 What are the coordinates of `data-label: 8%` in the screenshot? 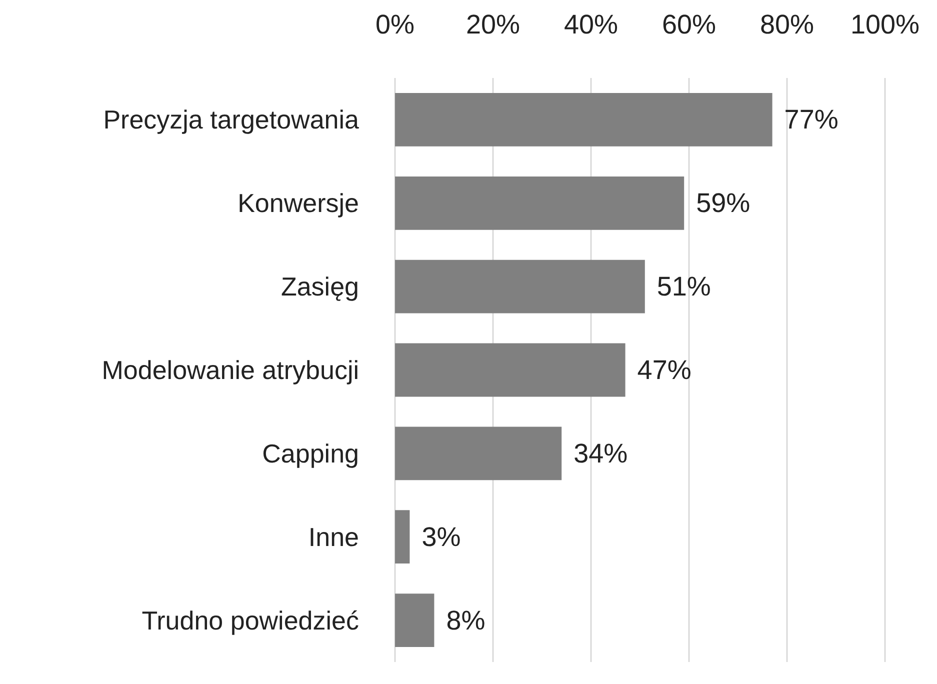 It's located at (466, 620).